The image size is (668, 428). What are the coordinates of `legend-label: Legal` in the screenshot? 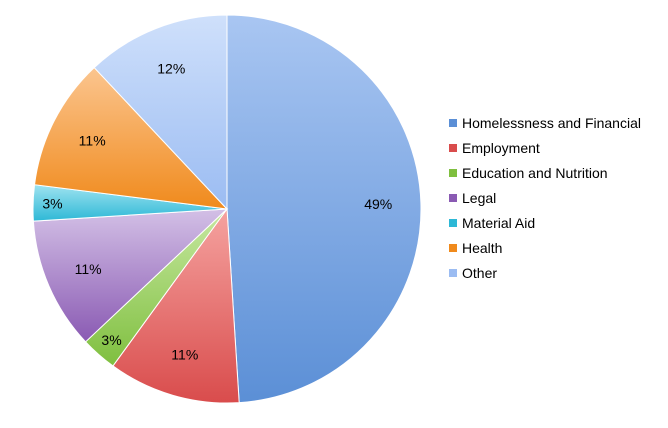 It's located at (479, 198).